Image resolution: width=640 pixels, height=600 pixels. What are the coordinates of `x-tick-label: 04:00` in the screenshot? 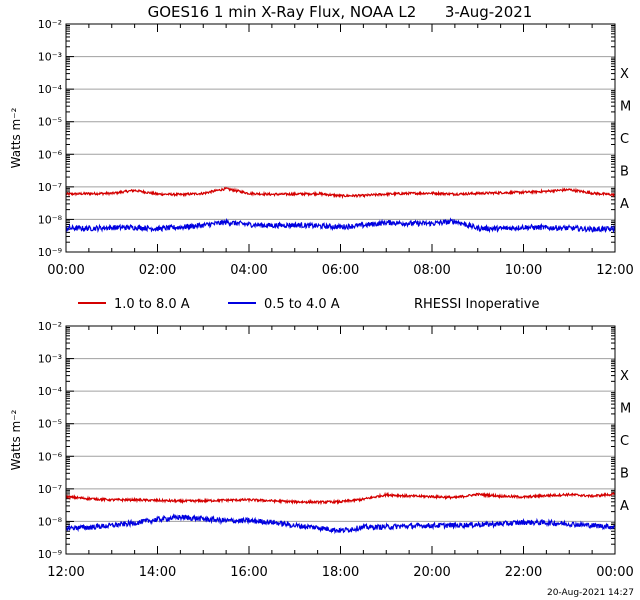 It's located at (248, 270).